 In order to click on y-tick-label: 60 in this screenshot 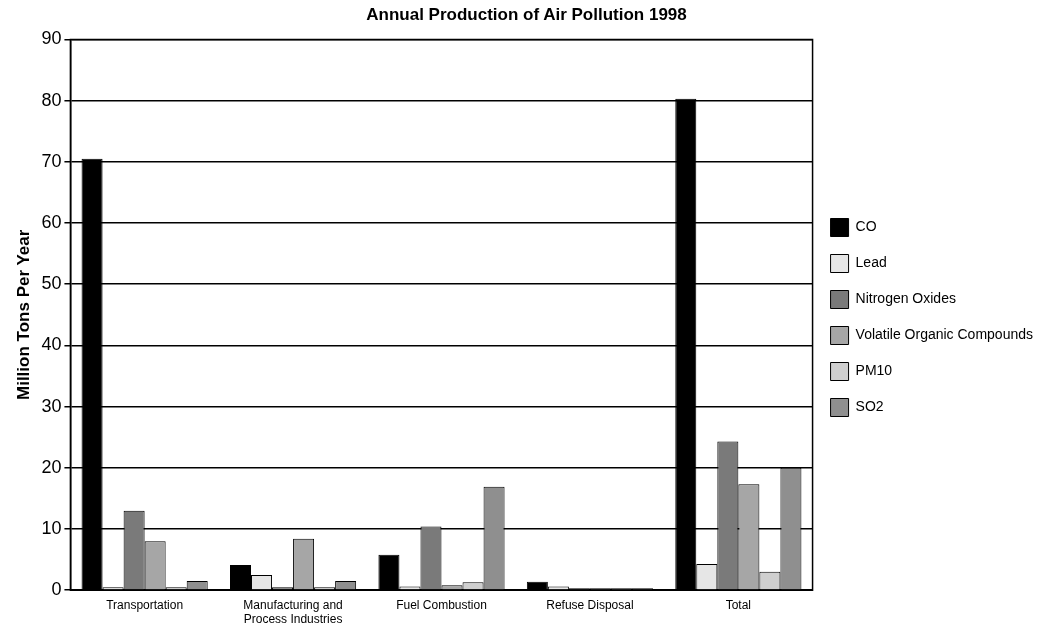, I will do `click(51, 221)`.